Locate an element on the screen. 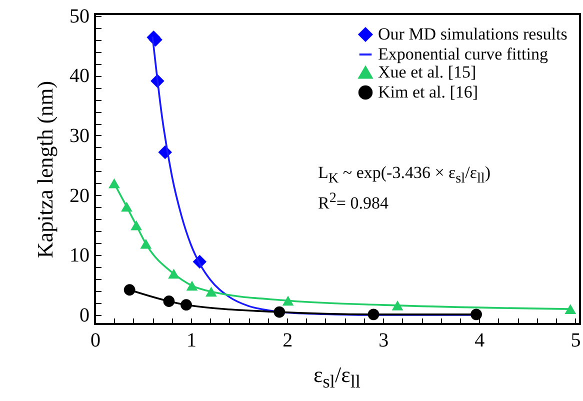 This screenshot has width=583, height=401. y-tick-label: 40 is located at coordinates (80, 76).